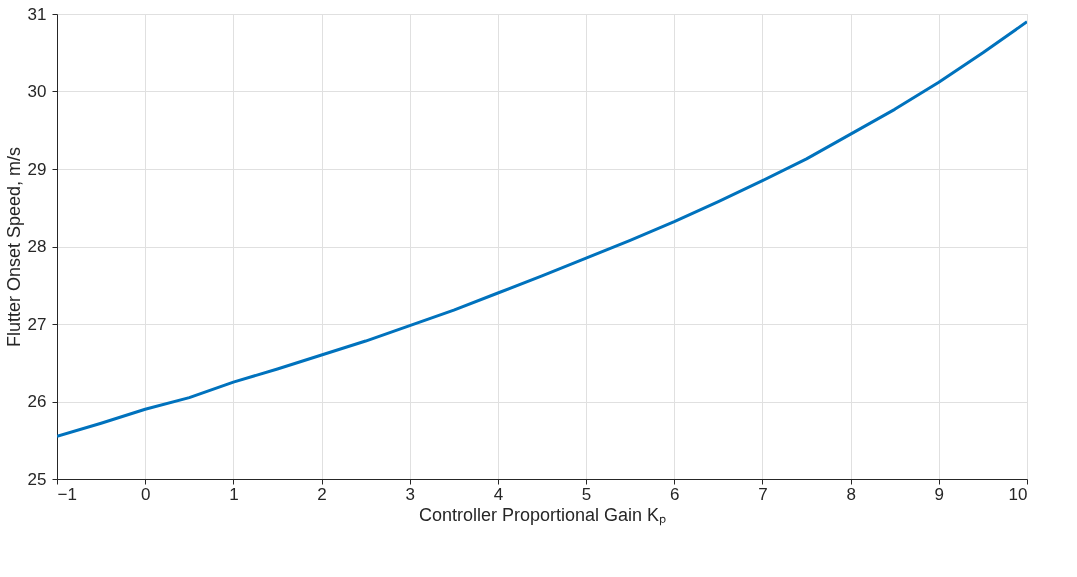 This screenshot has height=577, width=1077. Describe the element at coordinates (37, 246) in the screenshot. I see `y-tick-label: 28` at that location.